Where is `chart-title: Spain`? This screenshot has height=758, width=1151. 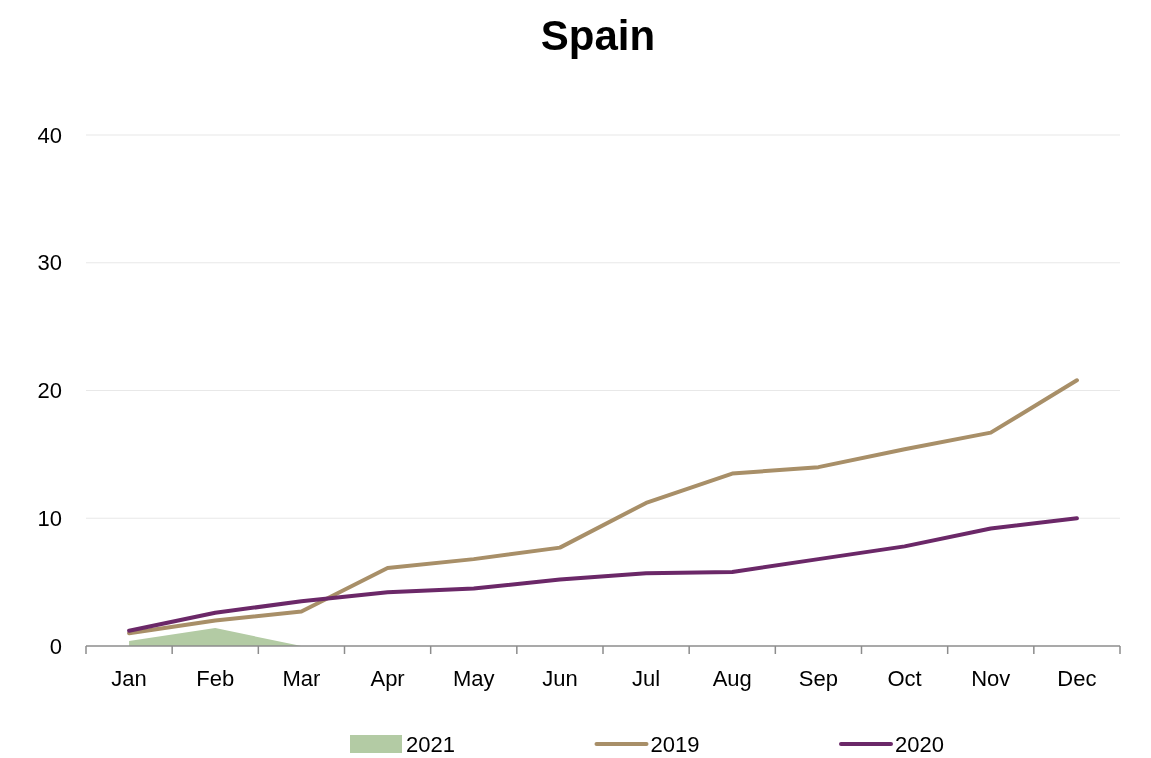
chart-title: Spain is located at coordinates (598, 35).